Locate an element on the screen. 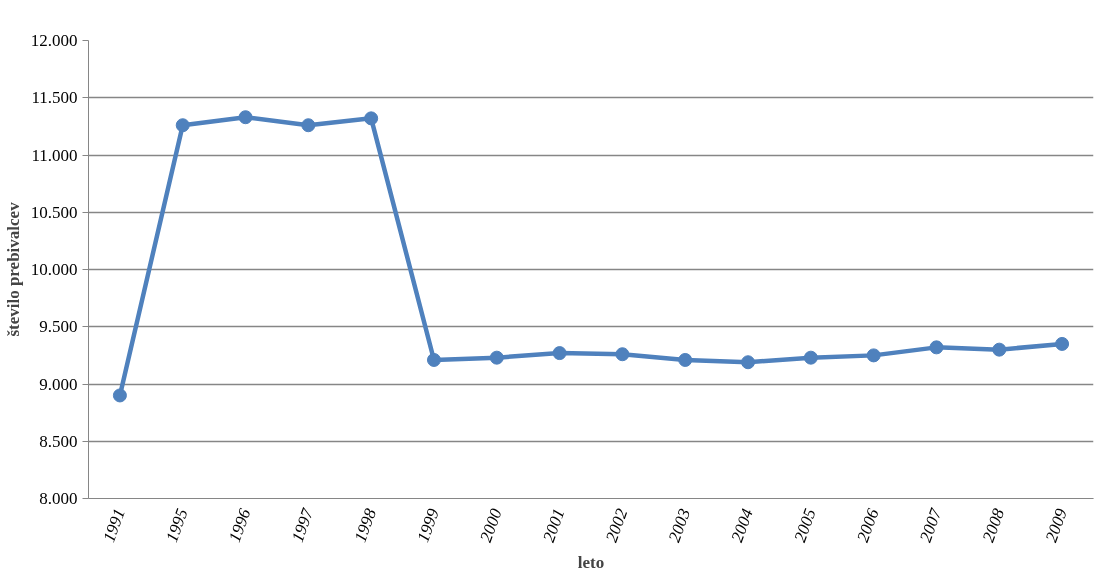 This screenshot has height=579, width=1117. y-tick-label: 9.500 is located at coordinates (58, 327).